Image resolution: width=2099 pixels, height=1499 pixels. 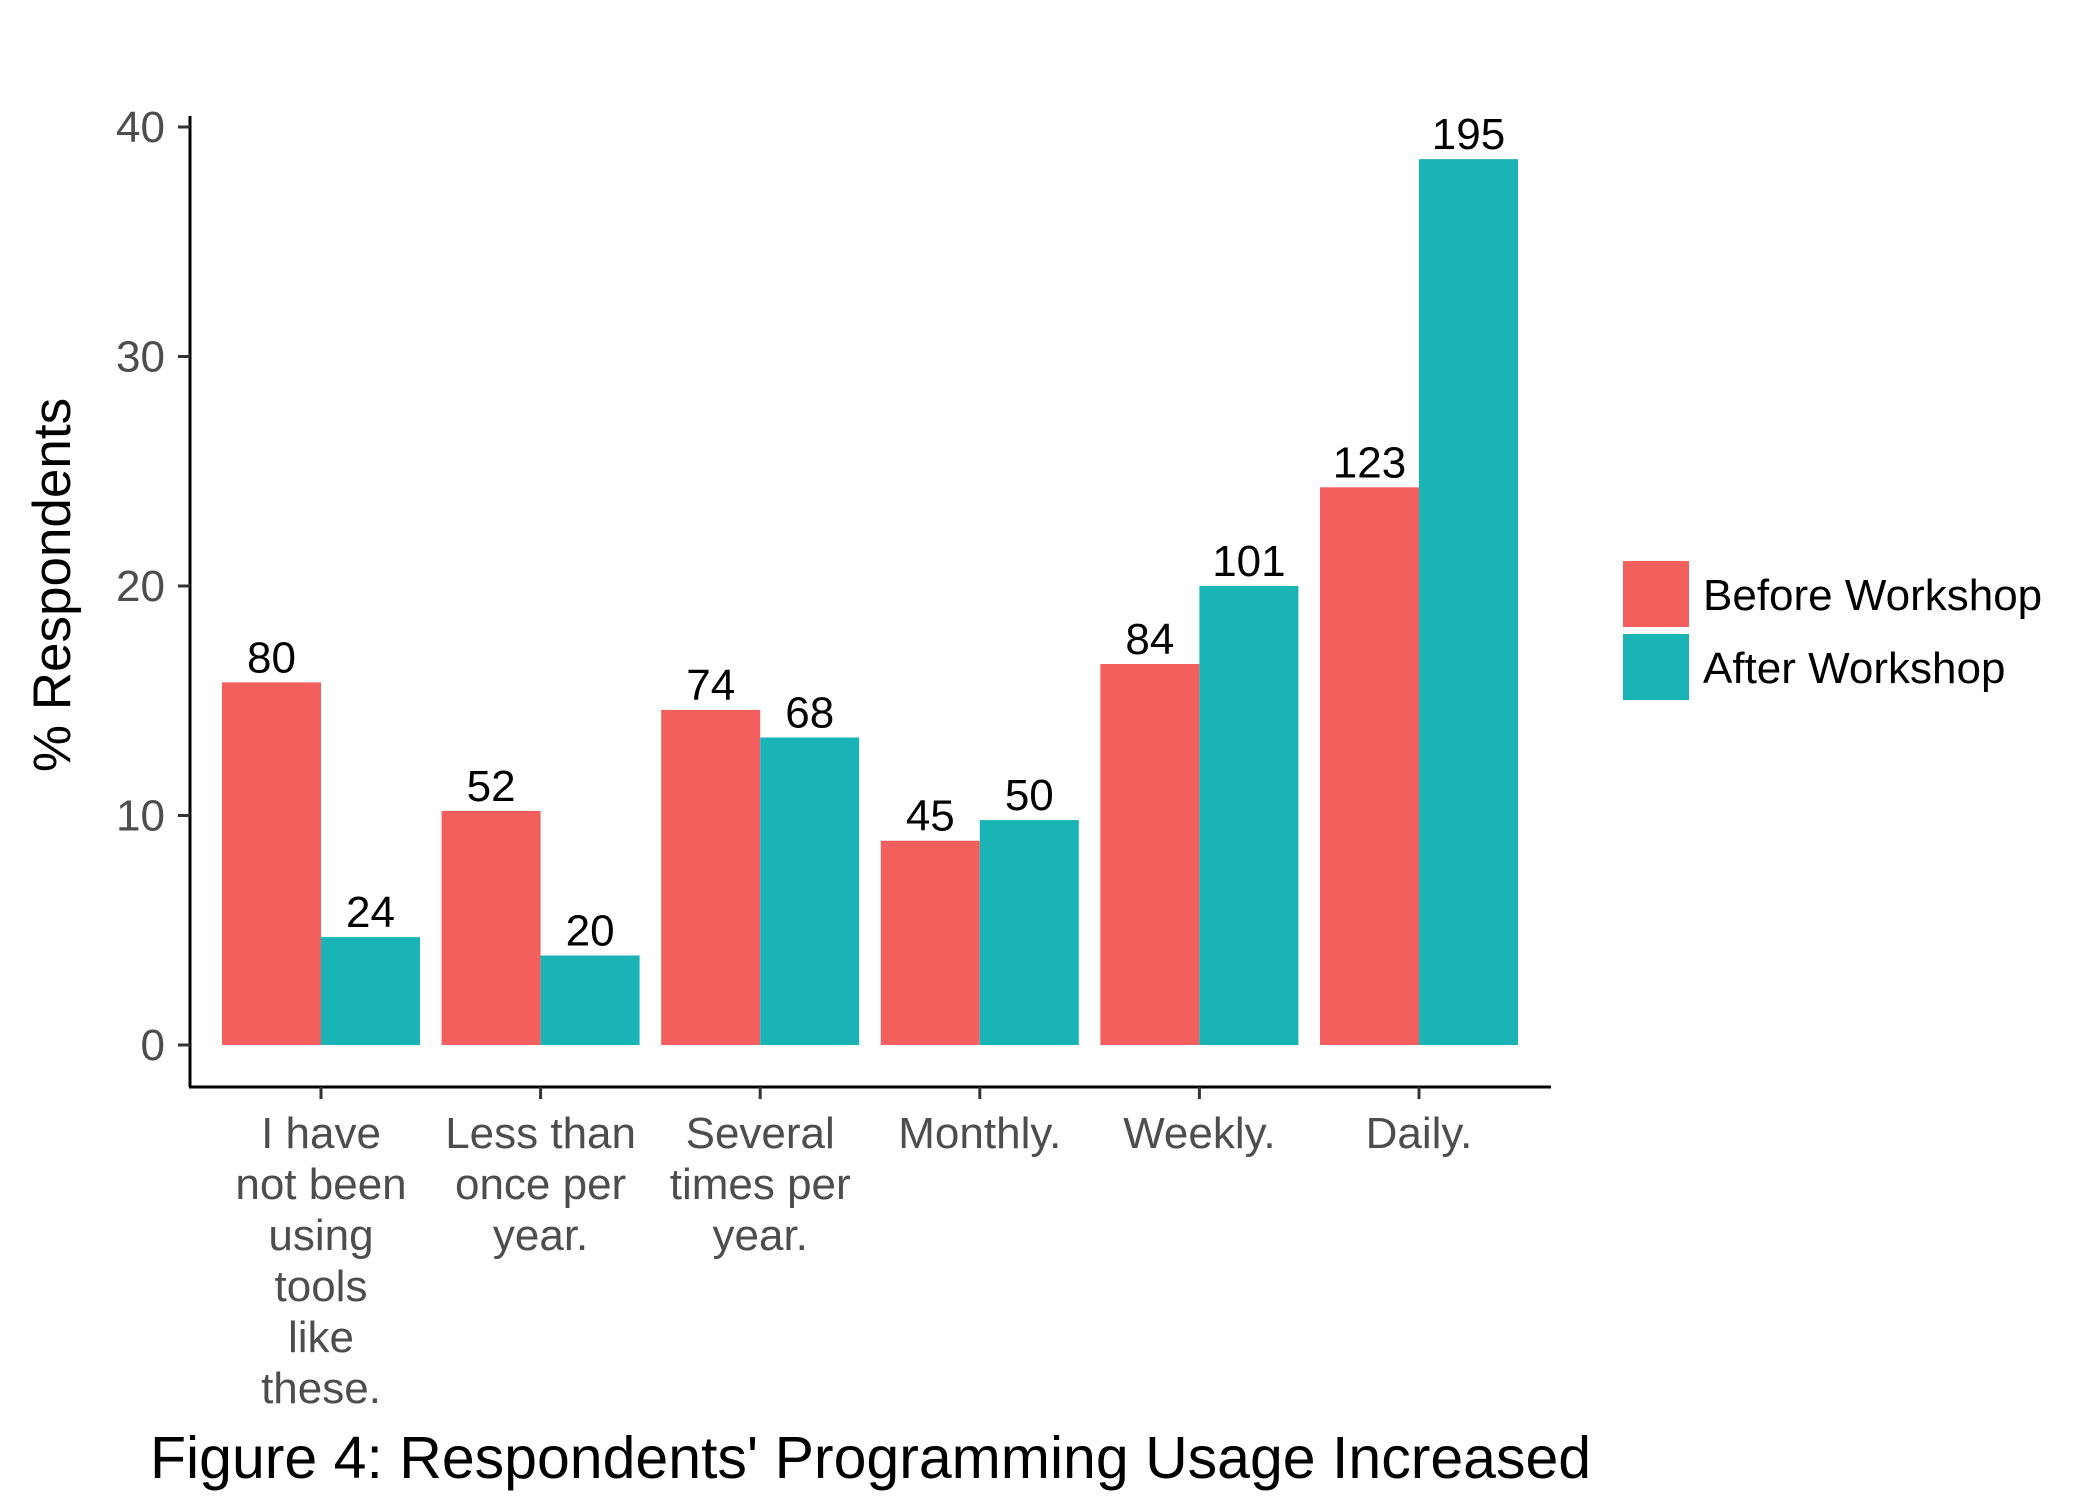 What do you see at coordinates (1199, 1133) in the screenshot?
I see `category-label-4: Weekly.` at bounding box center [1199, 1133].